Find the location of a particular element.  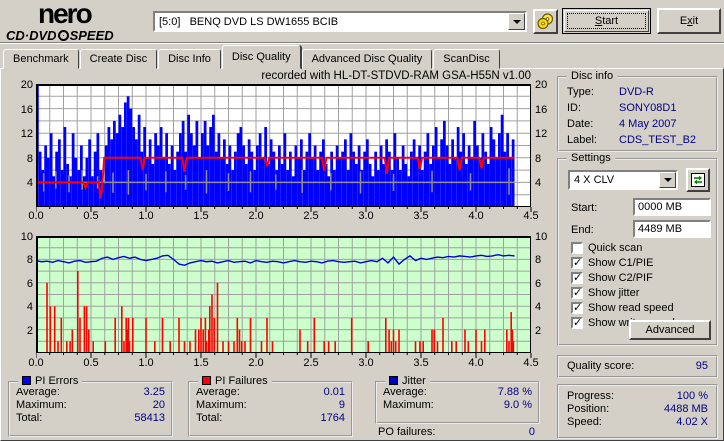

logo-cd-dvd-text: CD·DVD is located at coordinates (31, 35).